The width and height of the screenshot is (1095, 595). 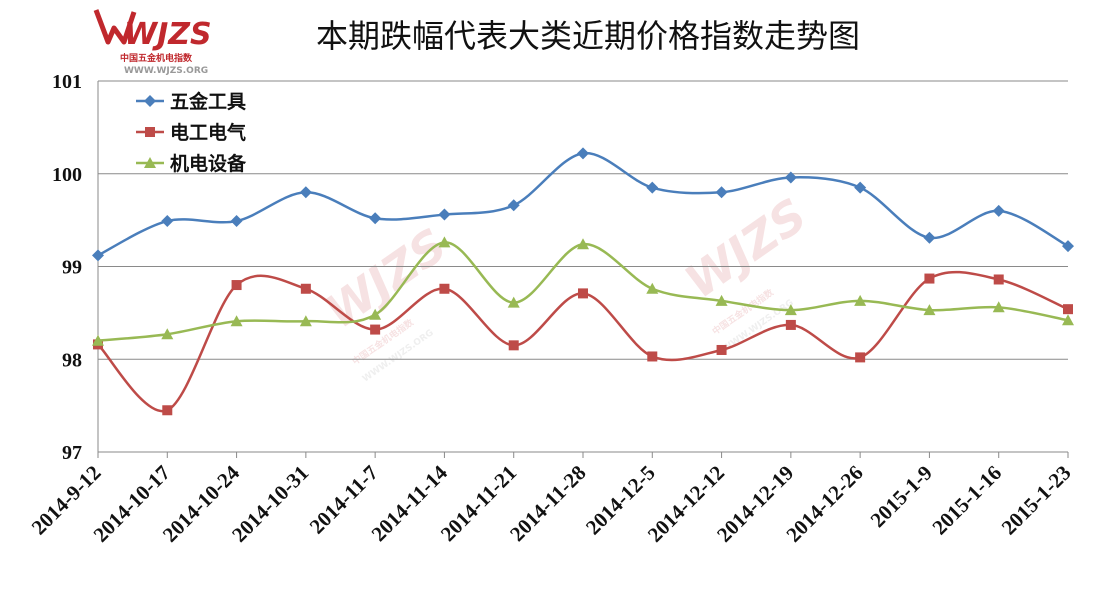 What do you see at coordinates (966, 500) in the screenshot?
I see `x-tick-label: 2015-1-16` at bounding box center [966, 500].